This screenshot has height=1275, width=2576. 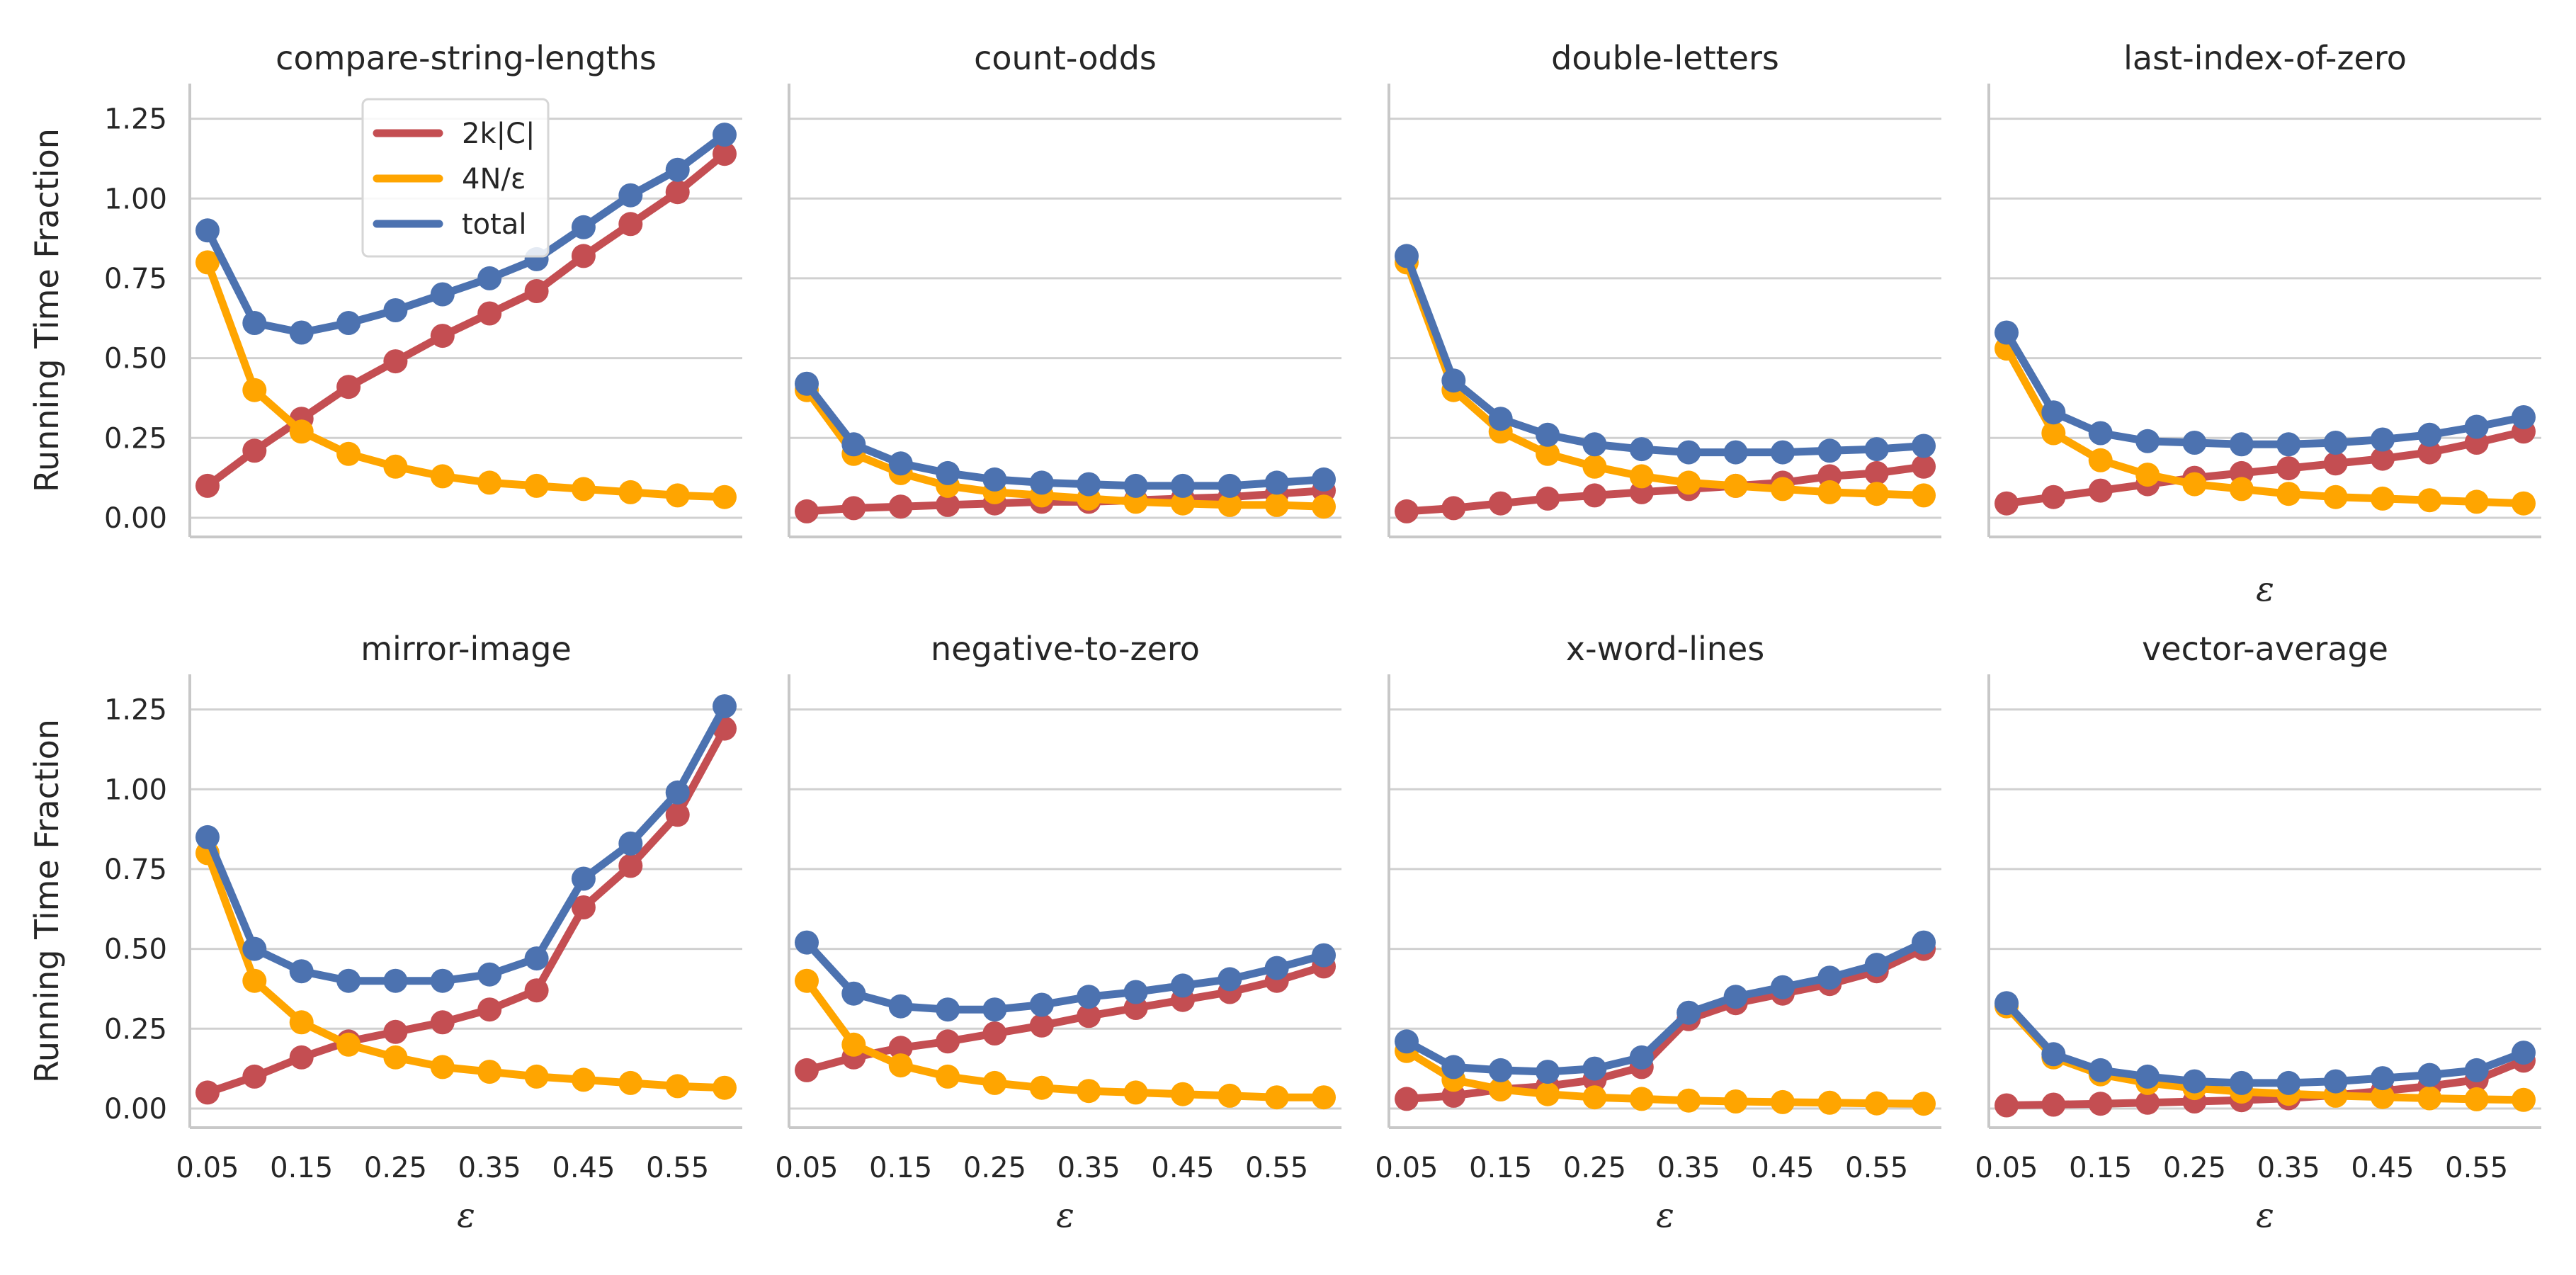 What do you see at coordinates (1065, 58) in the screenshot?
I see `panel-title: count-odds` at bounding box center [1065, 58].